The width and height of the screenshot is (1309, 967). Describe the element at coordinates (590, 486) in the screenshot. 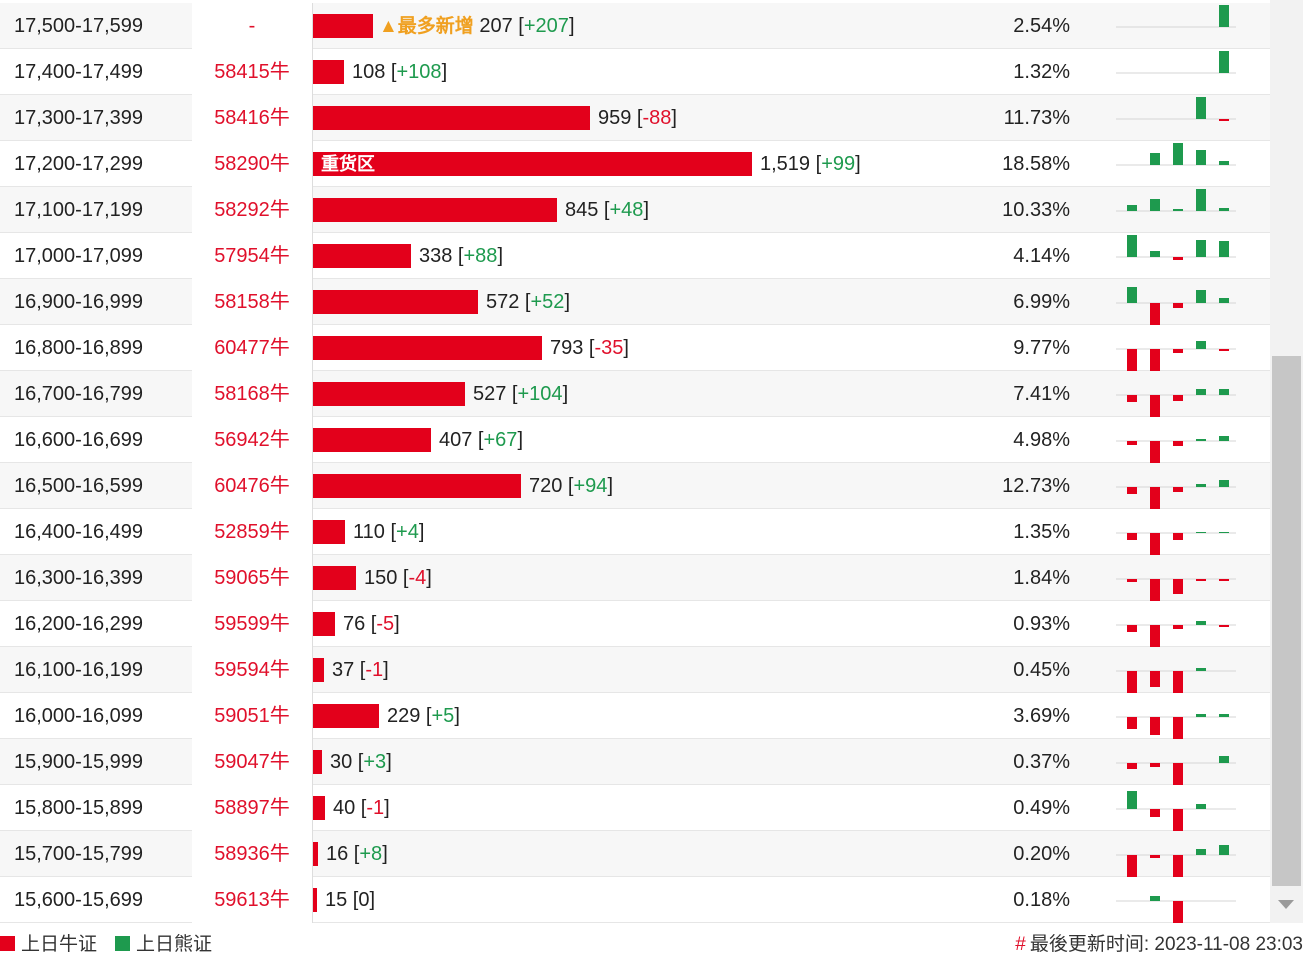

I see `quantity-change: +94` at that location.